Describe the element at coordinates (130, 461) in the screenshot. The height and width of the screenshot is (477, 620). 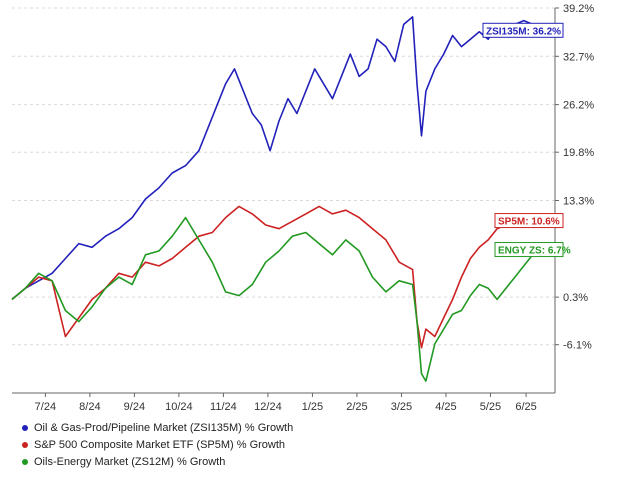
I see `legend-label-zs12m: Oils-Energy Market (ZS12M) % Growth` at that location.